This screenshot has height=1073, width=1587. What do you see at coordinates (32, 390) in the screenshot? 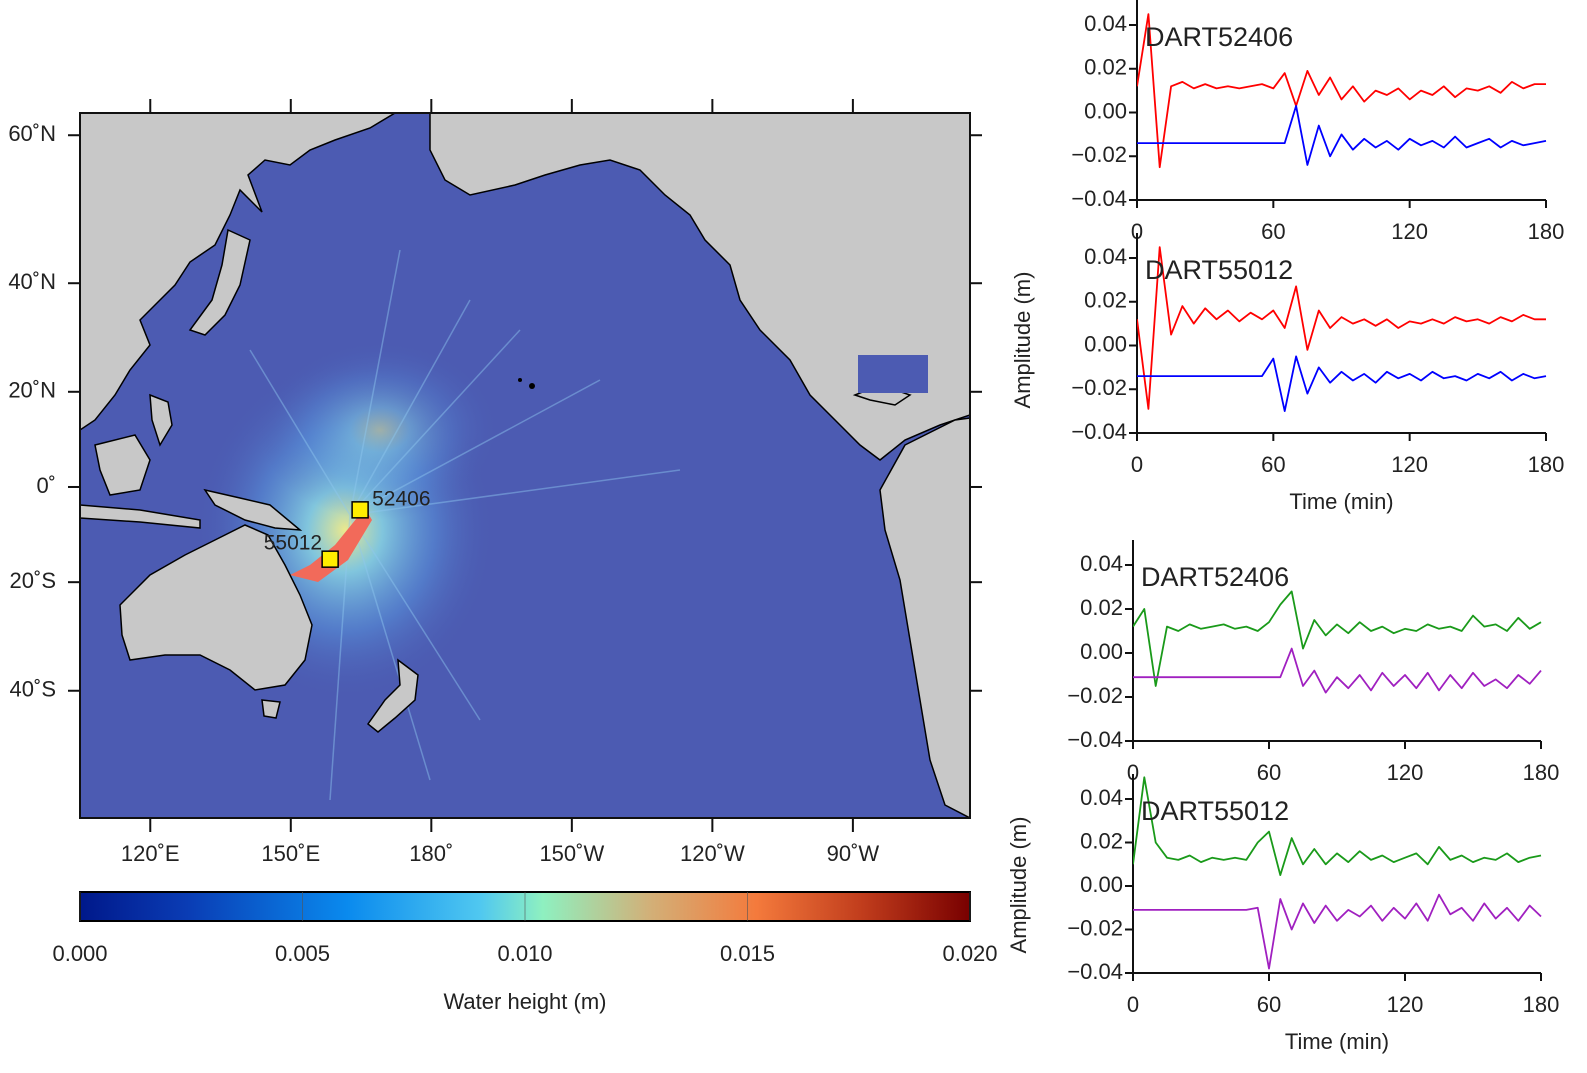
I see `y-tick-label: 20˚N` at bounding box center [32, 390].